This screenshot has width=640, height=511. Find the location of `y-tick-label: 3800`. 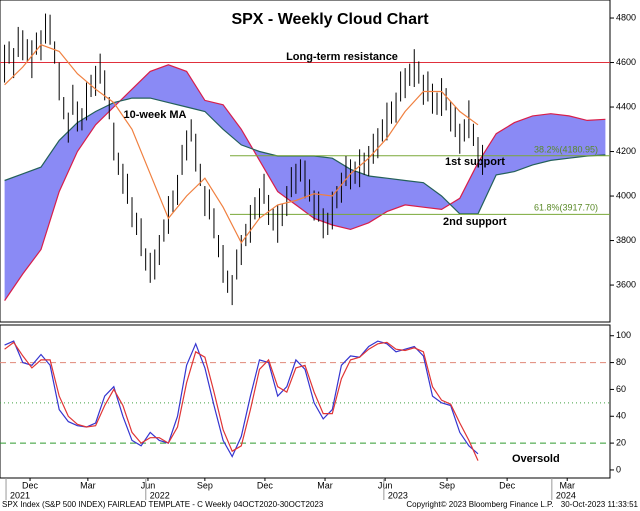

y-tick-label: 3800 is located at coordinates (626, 240).